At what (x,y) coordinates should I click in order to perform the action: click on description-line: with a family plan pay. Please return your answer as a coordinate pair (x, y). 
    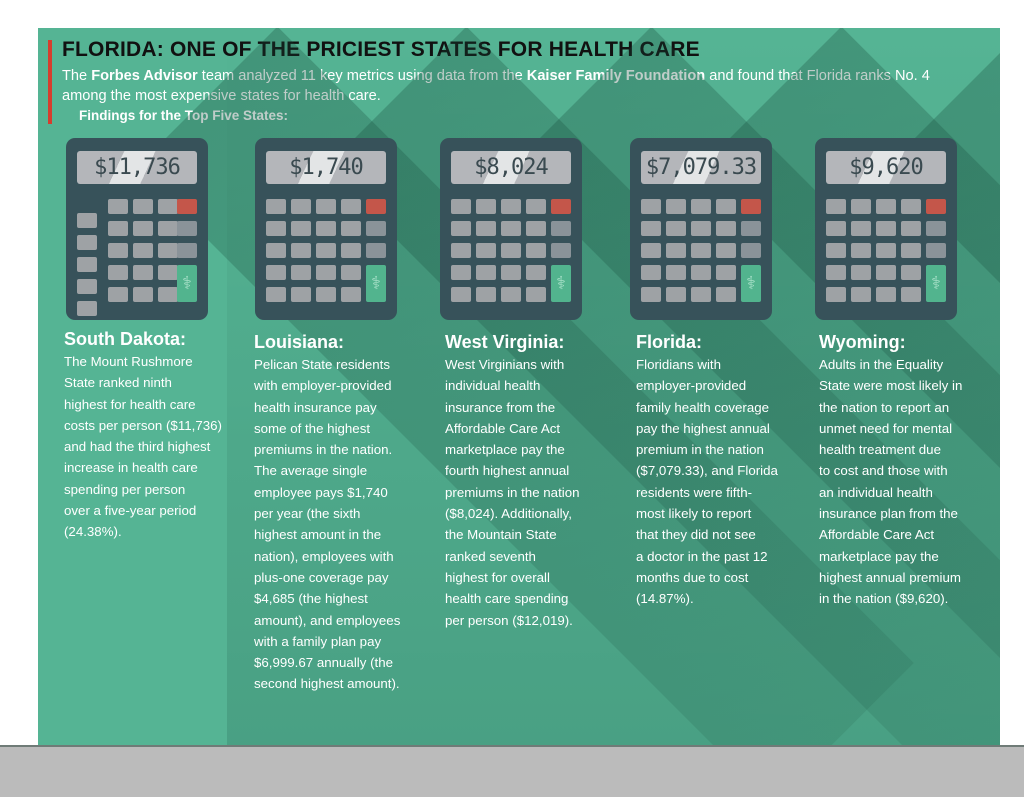
    Looking at the image, I should click on (318, 641).